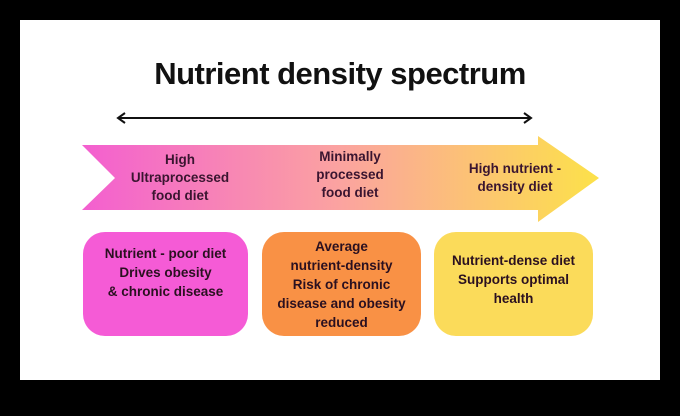  I want to click on label-line: density diet, so click(515, 186).